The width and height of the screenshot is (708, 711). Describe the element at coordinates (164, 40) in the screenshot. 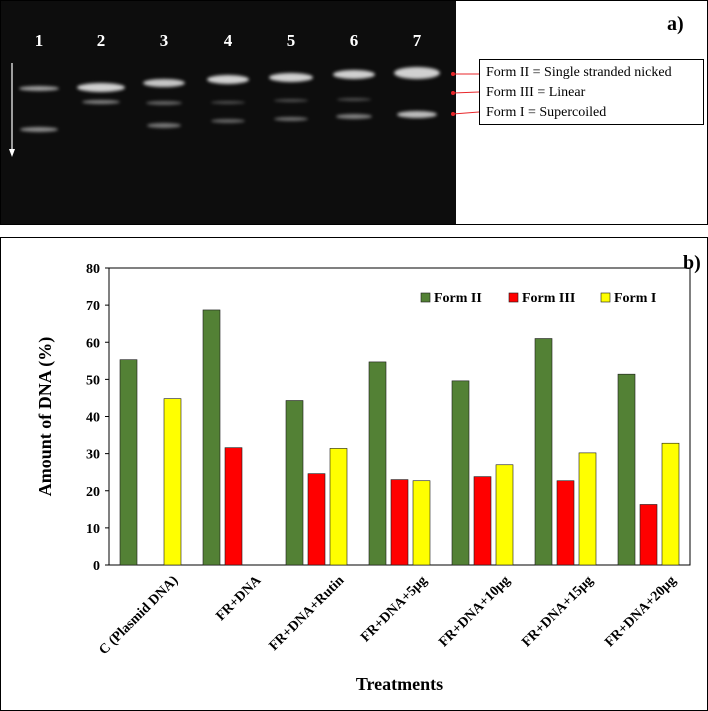

I see `lane-number: 3` at that location.